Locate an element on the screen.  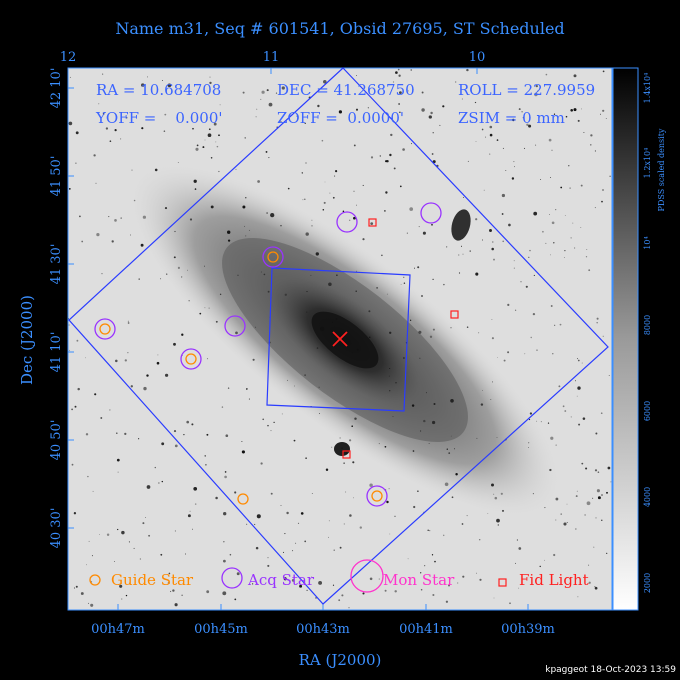
colorbar-tick: 10⁴ is located at coordinates (647, 242).